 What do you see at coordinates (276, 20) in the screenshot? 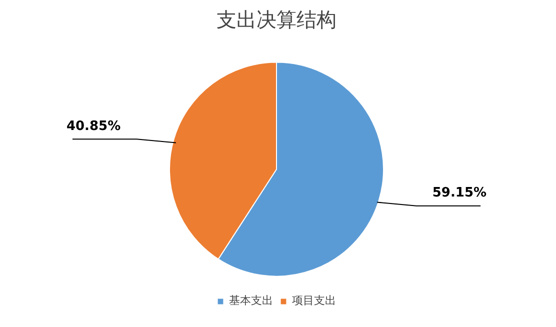
I see `chart-title: 支出决算结构` at bounding box center [276, 20].